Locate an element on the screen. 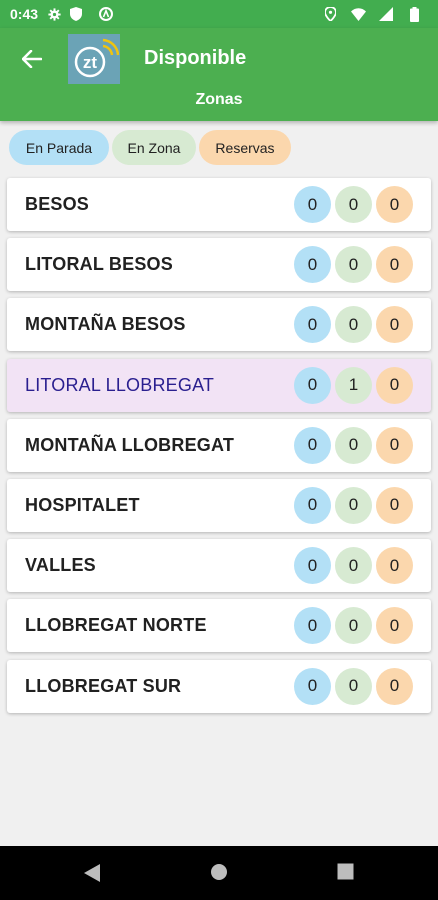  status-time: 0:43 is located at coordinates (24, 14).